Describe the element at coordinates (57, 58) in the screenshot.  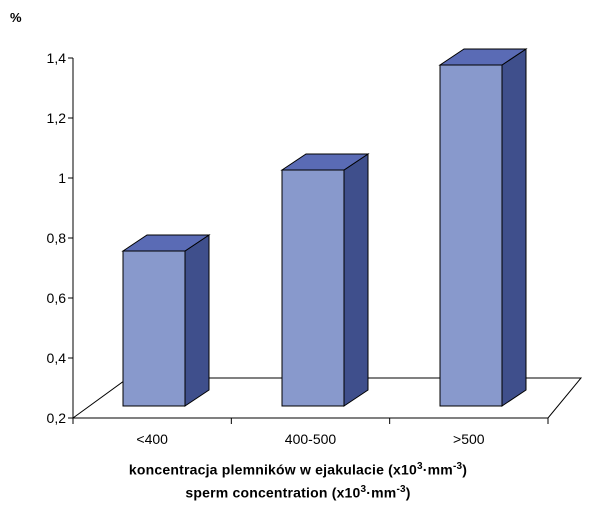
I see `y-tick-label: 1,4` at that location.